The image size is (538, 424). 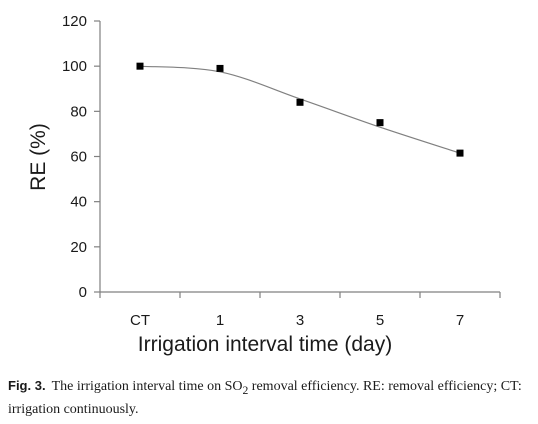 I want to click on x-tick-label: 5, so click(x=380, y=320).